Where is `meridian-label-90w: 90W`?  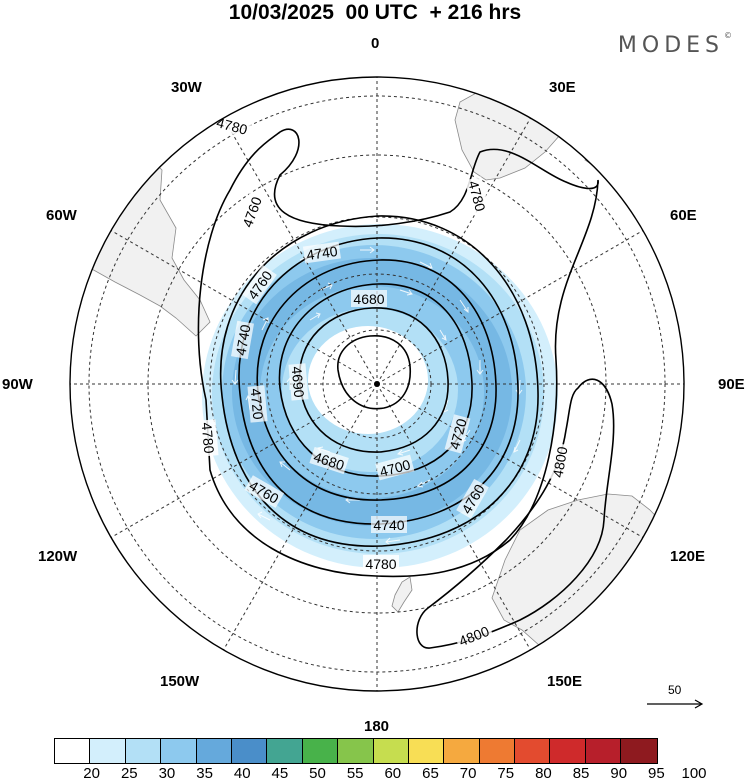
meridian-label-90w: 90W is located at coordinates (17, 384).